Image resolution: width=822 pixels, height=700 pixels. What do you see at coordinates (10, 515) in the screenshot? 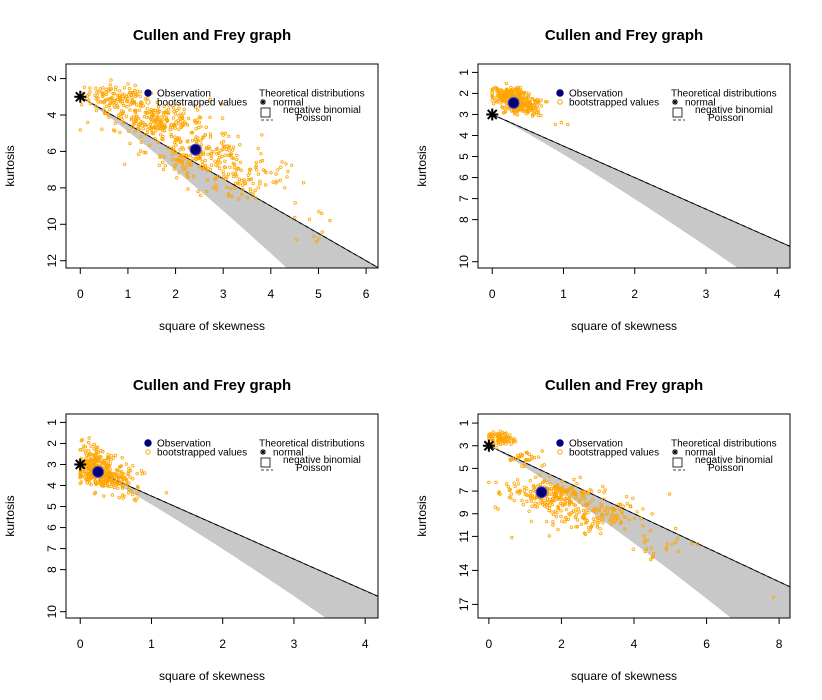
I see `y-axis-label: kurtosis` at bounding box center [10, 515].